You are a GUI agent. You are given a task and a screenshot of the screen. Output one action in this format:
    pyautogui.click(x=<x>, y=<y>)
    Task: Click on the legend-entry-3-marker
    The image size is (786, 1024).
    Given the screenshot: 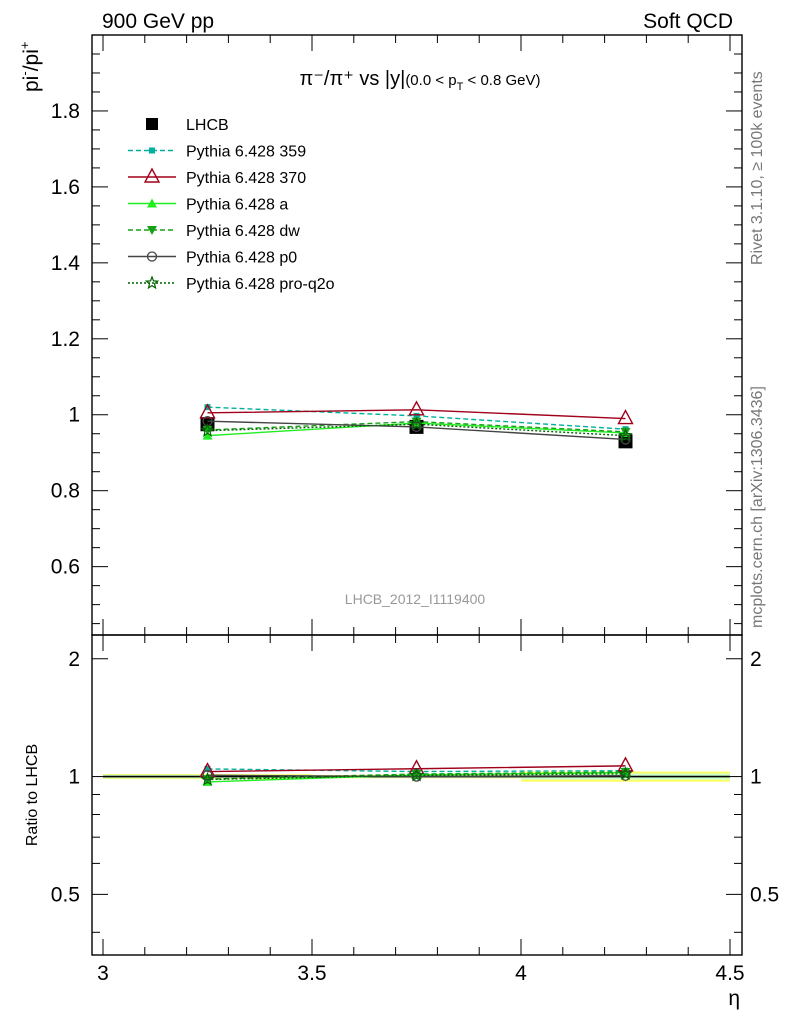 What is the action you would take?
    pyautogui.click(x=152, y=203)
    